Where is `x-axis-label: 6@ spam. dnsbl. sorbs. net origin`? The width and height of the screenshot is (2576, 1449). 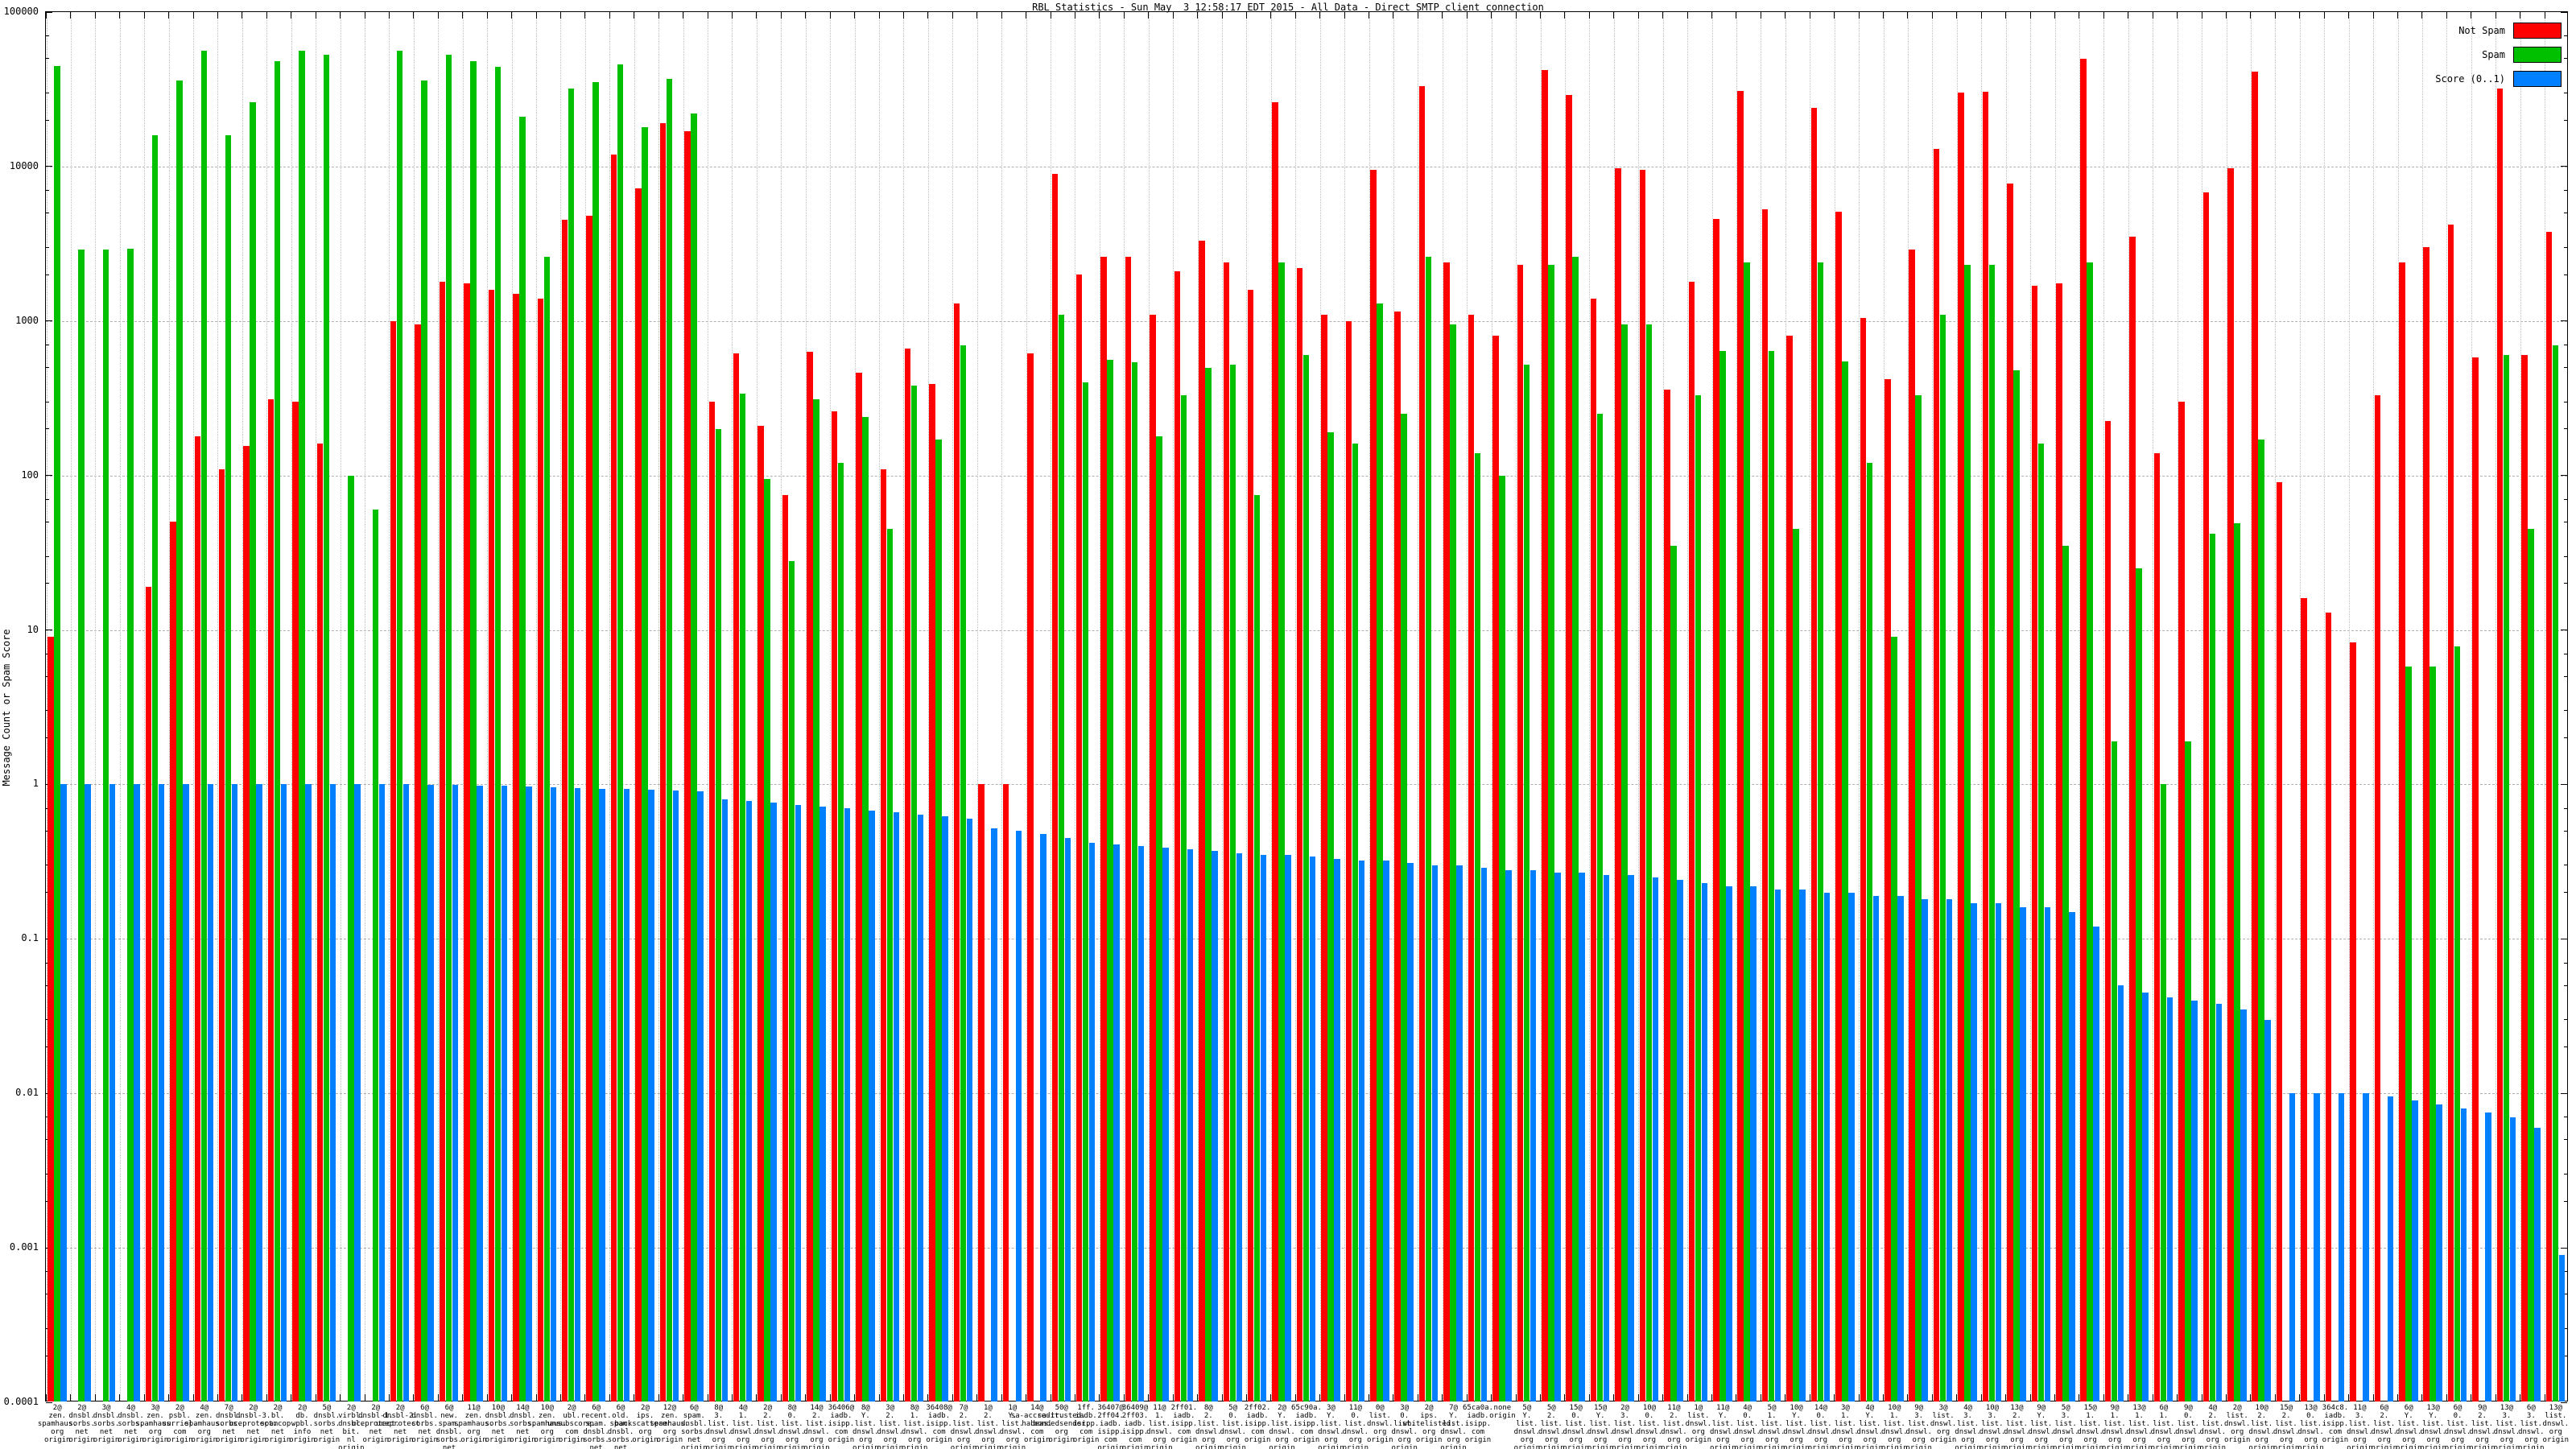
x-axis-label: 6@ spam. dnsbl. sorbs. net origin is located at coordinates (694, 1426).